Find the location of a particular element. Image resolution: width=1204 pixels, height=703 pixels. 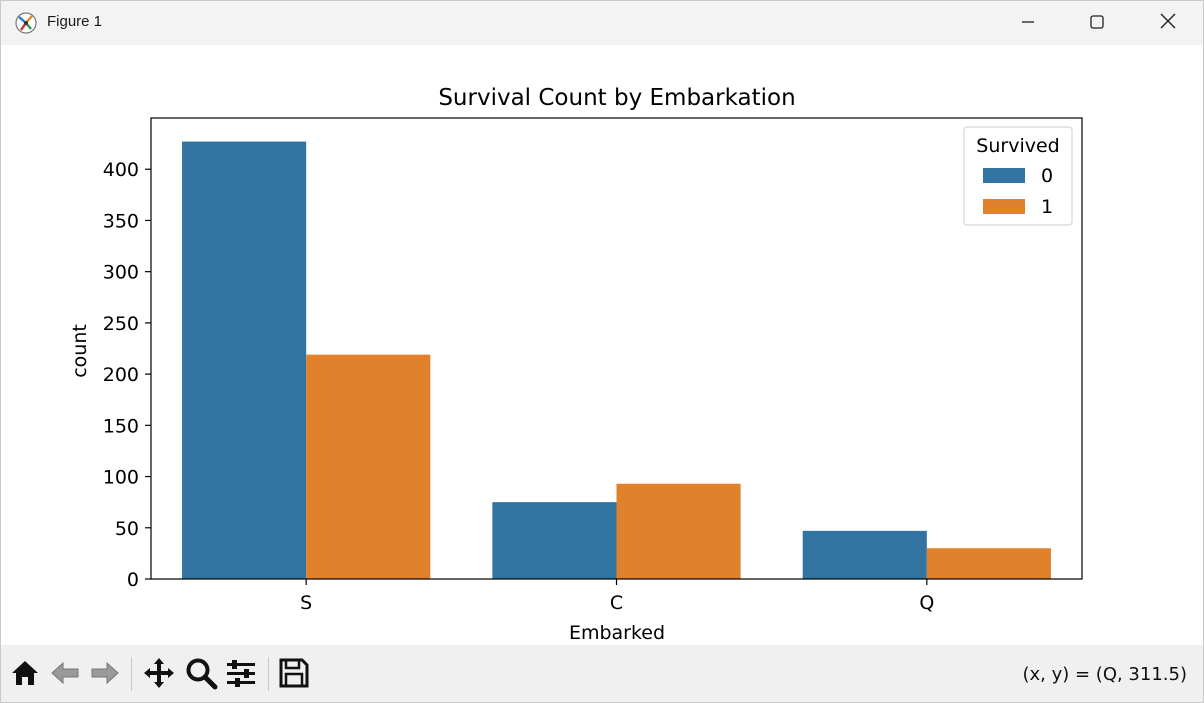

y-tick-label: 150 is located at coordinates (121, 426).